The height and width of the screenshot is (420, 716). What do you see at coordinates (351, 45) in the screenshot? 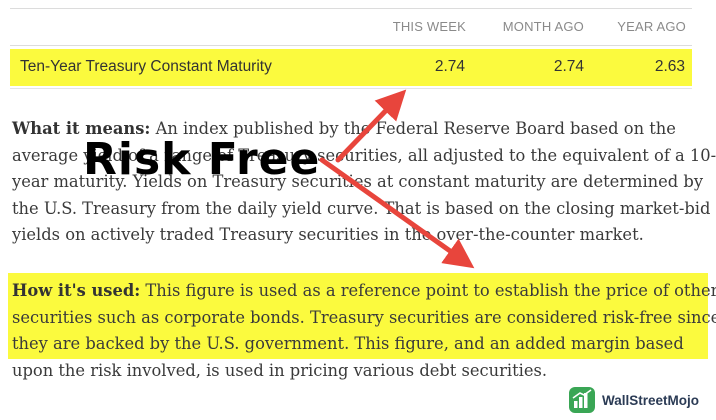
I see `header-divider` at bounding box center [351, 45].